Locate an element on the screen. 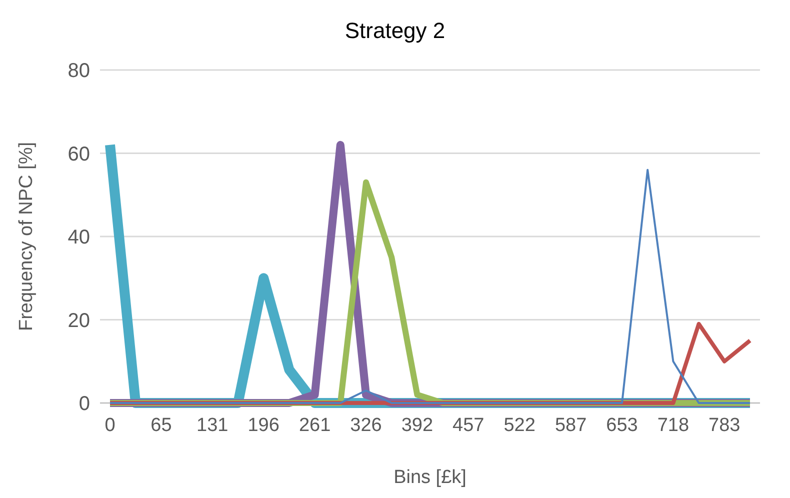 Image resolution: width=790 pixels, height=498 pixels. x-tick-label: 522 is located at coordinates (520, 425).